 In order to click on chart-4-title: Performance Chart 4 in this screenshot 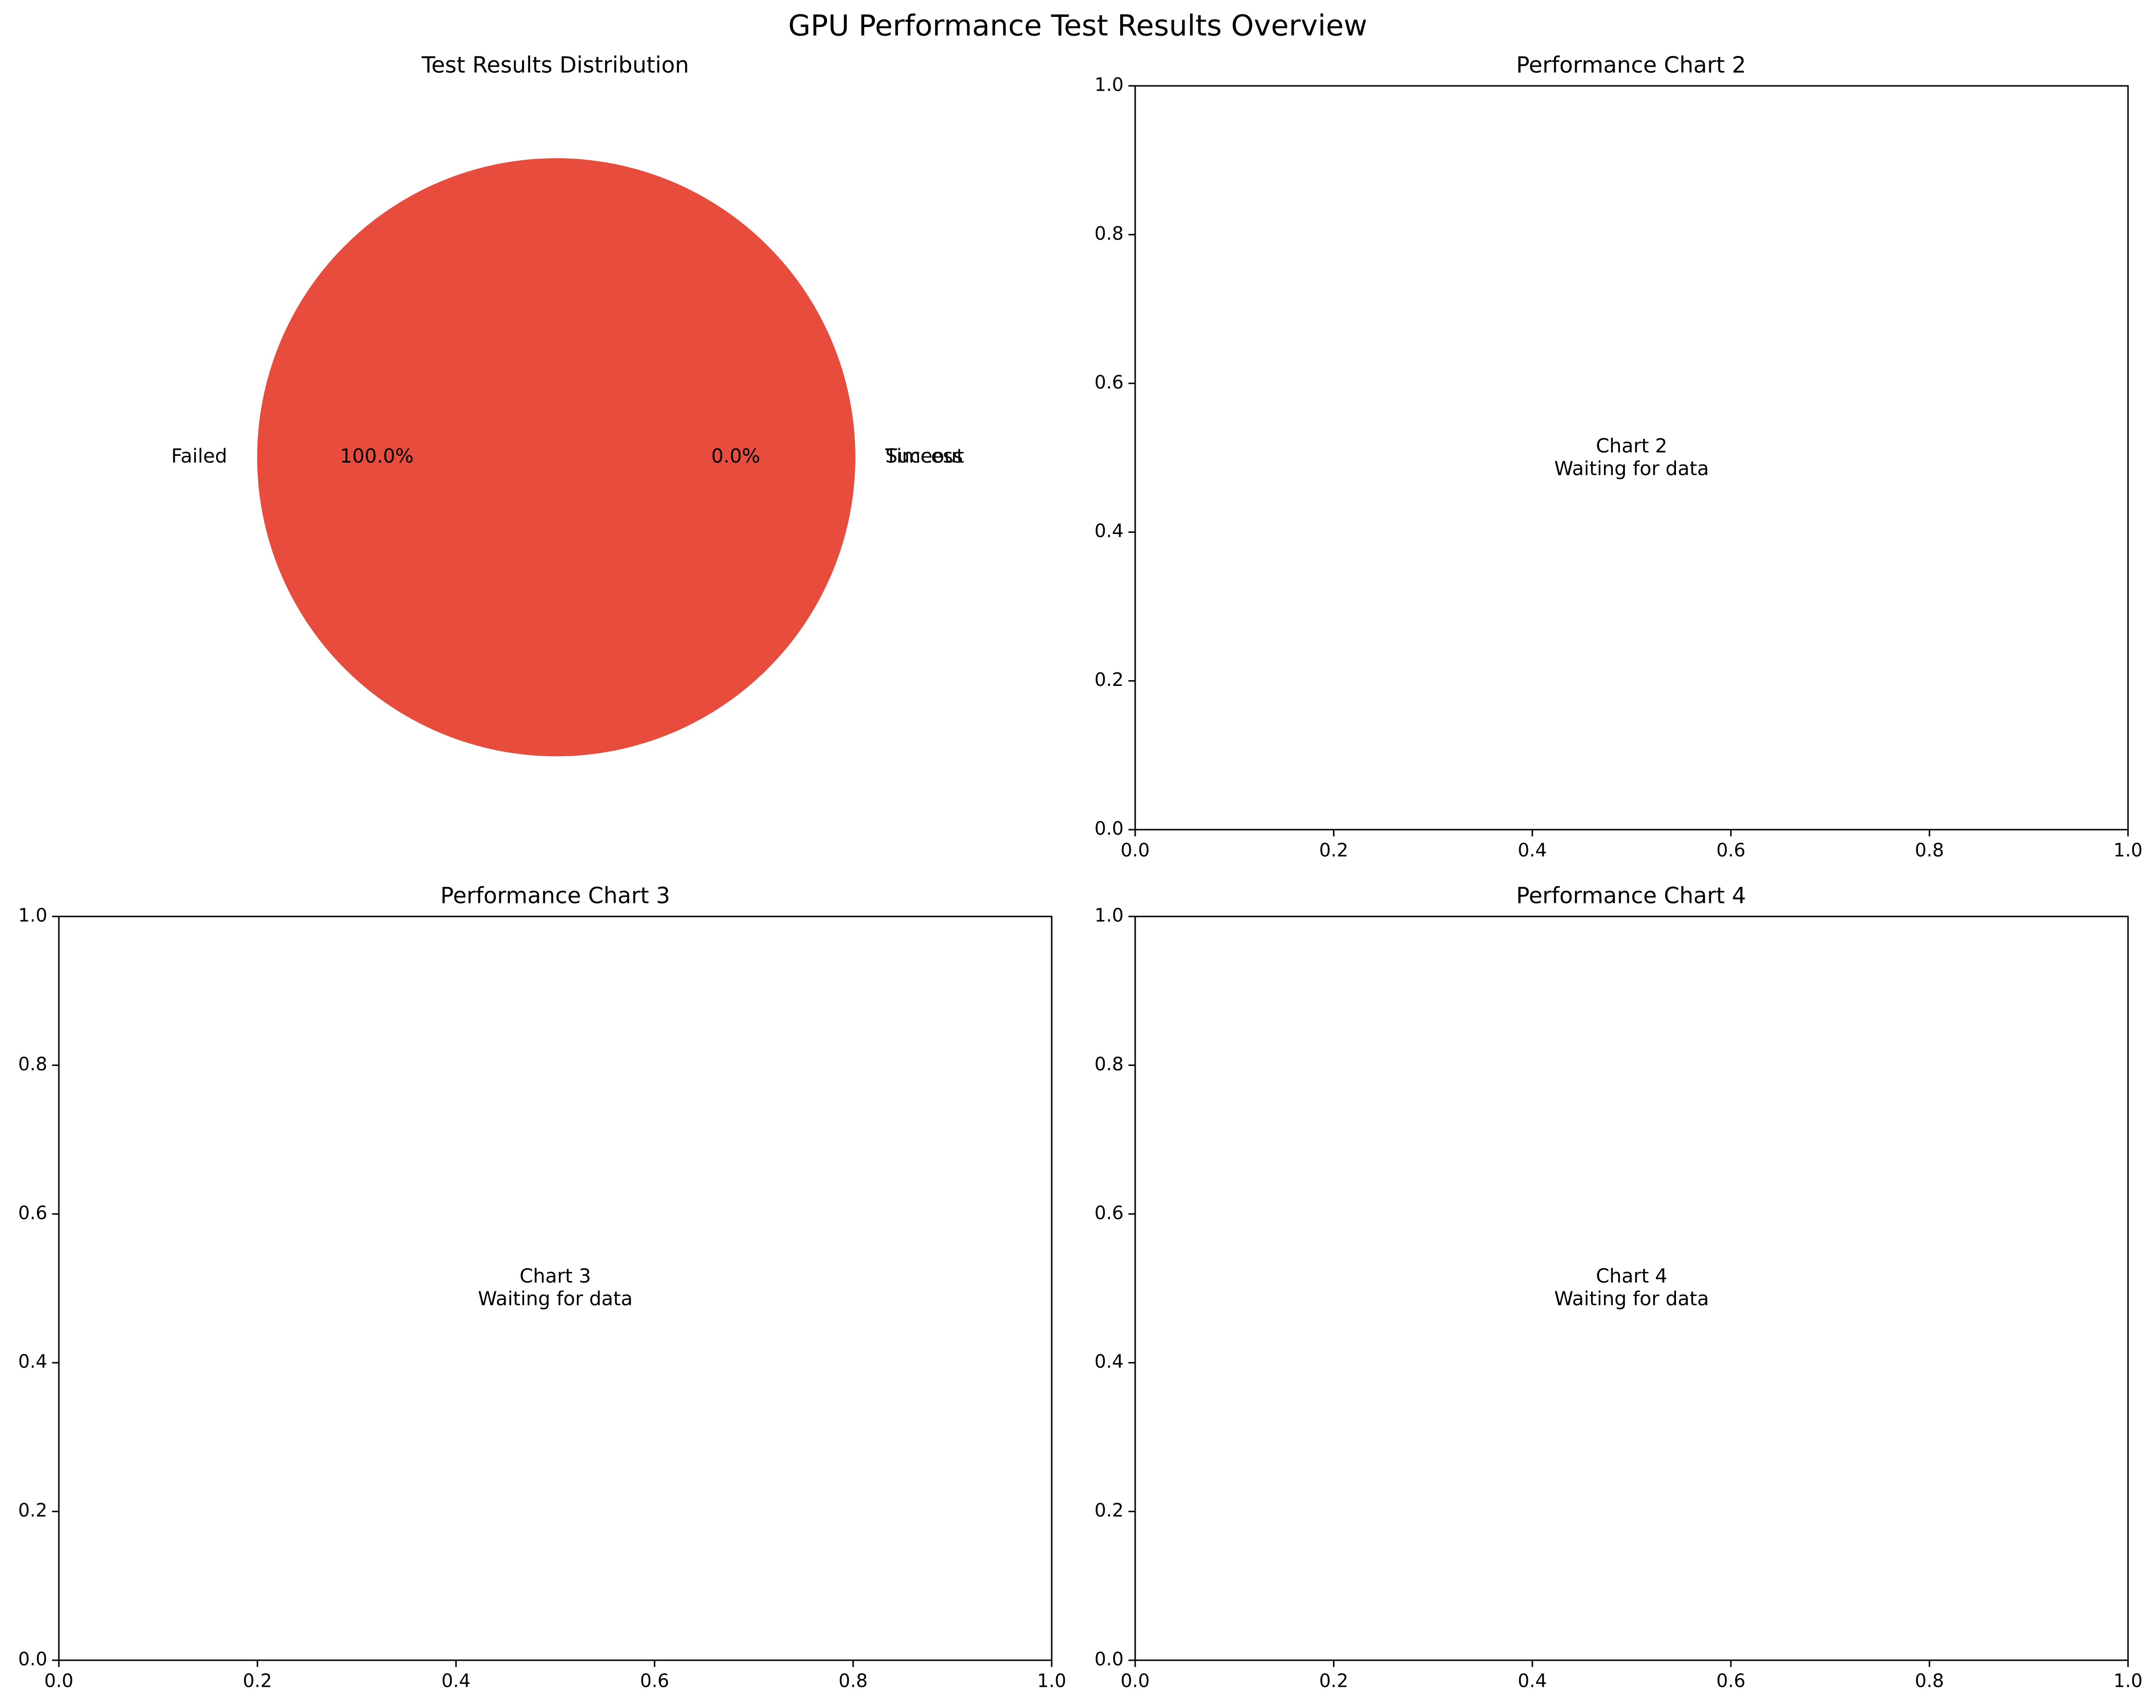, I will do `click(1631, 896)`.